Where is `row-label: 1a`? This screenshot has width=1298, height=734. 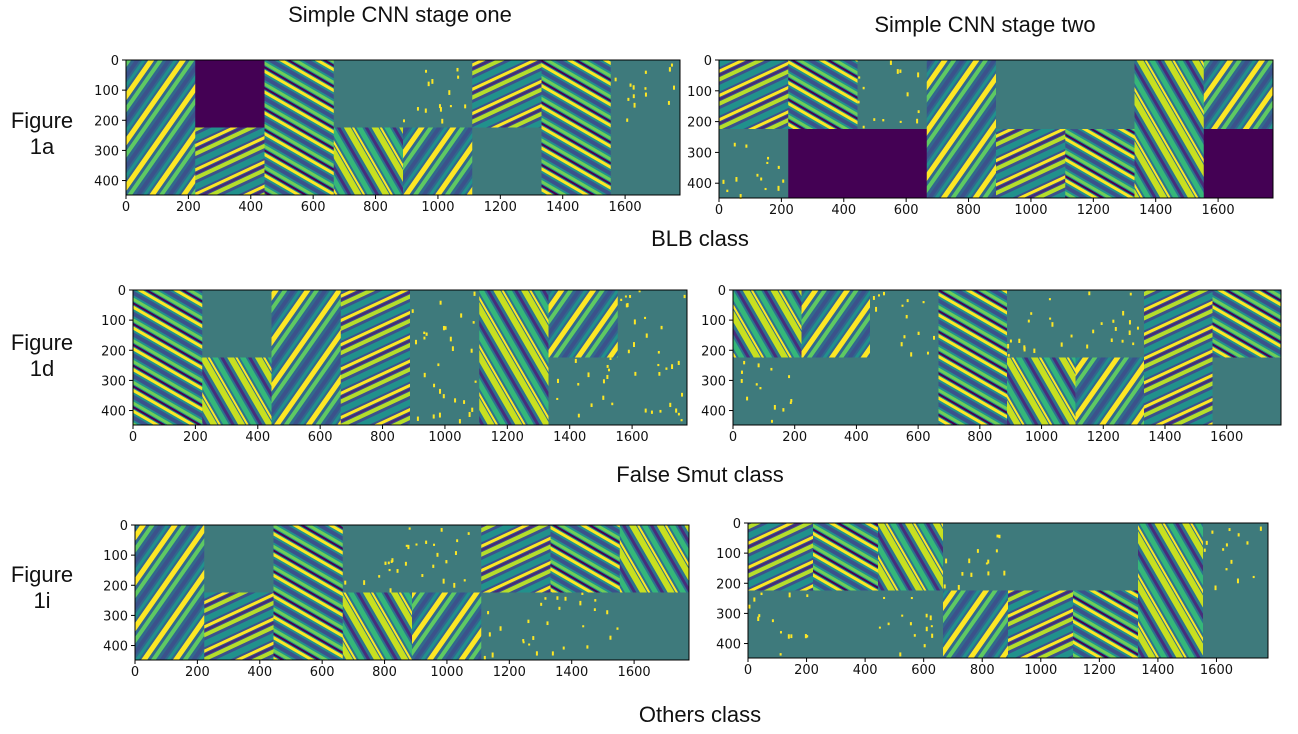
row-label: 1a is located at coordinates (42, 146).